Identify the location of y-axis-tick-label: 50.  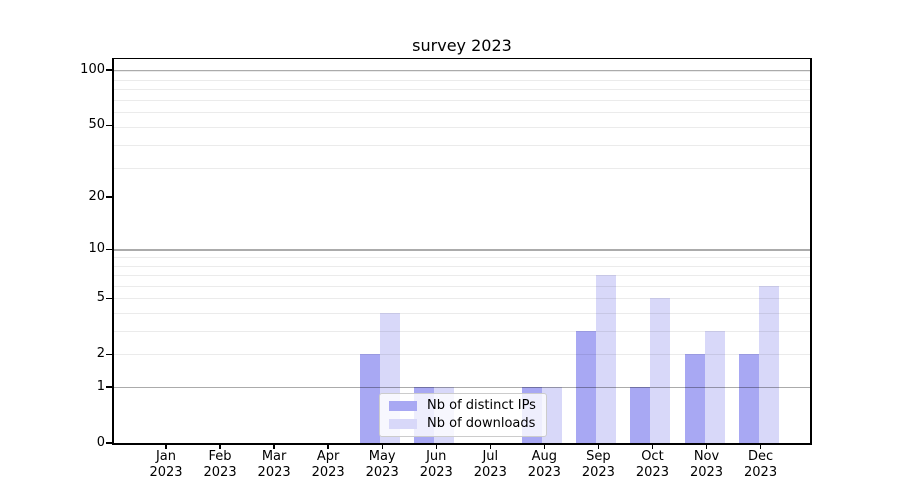
(96, 125).